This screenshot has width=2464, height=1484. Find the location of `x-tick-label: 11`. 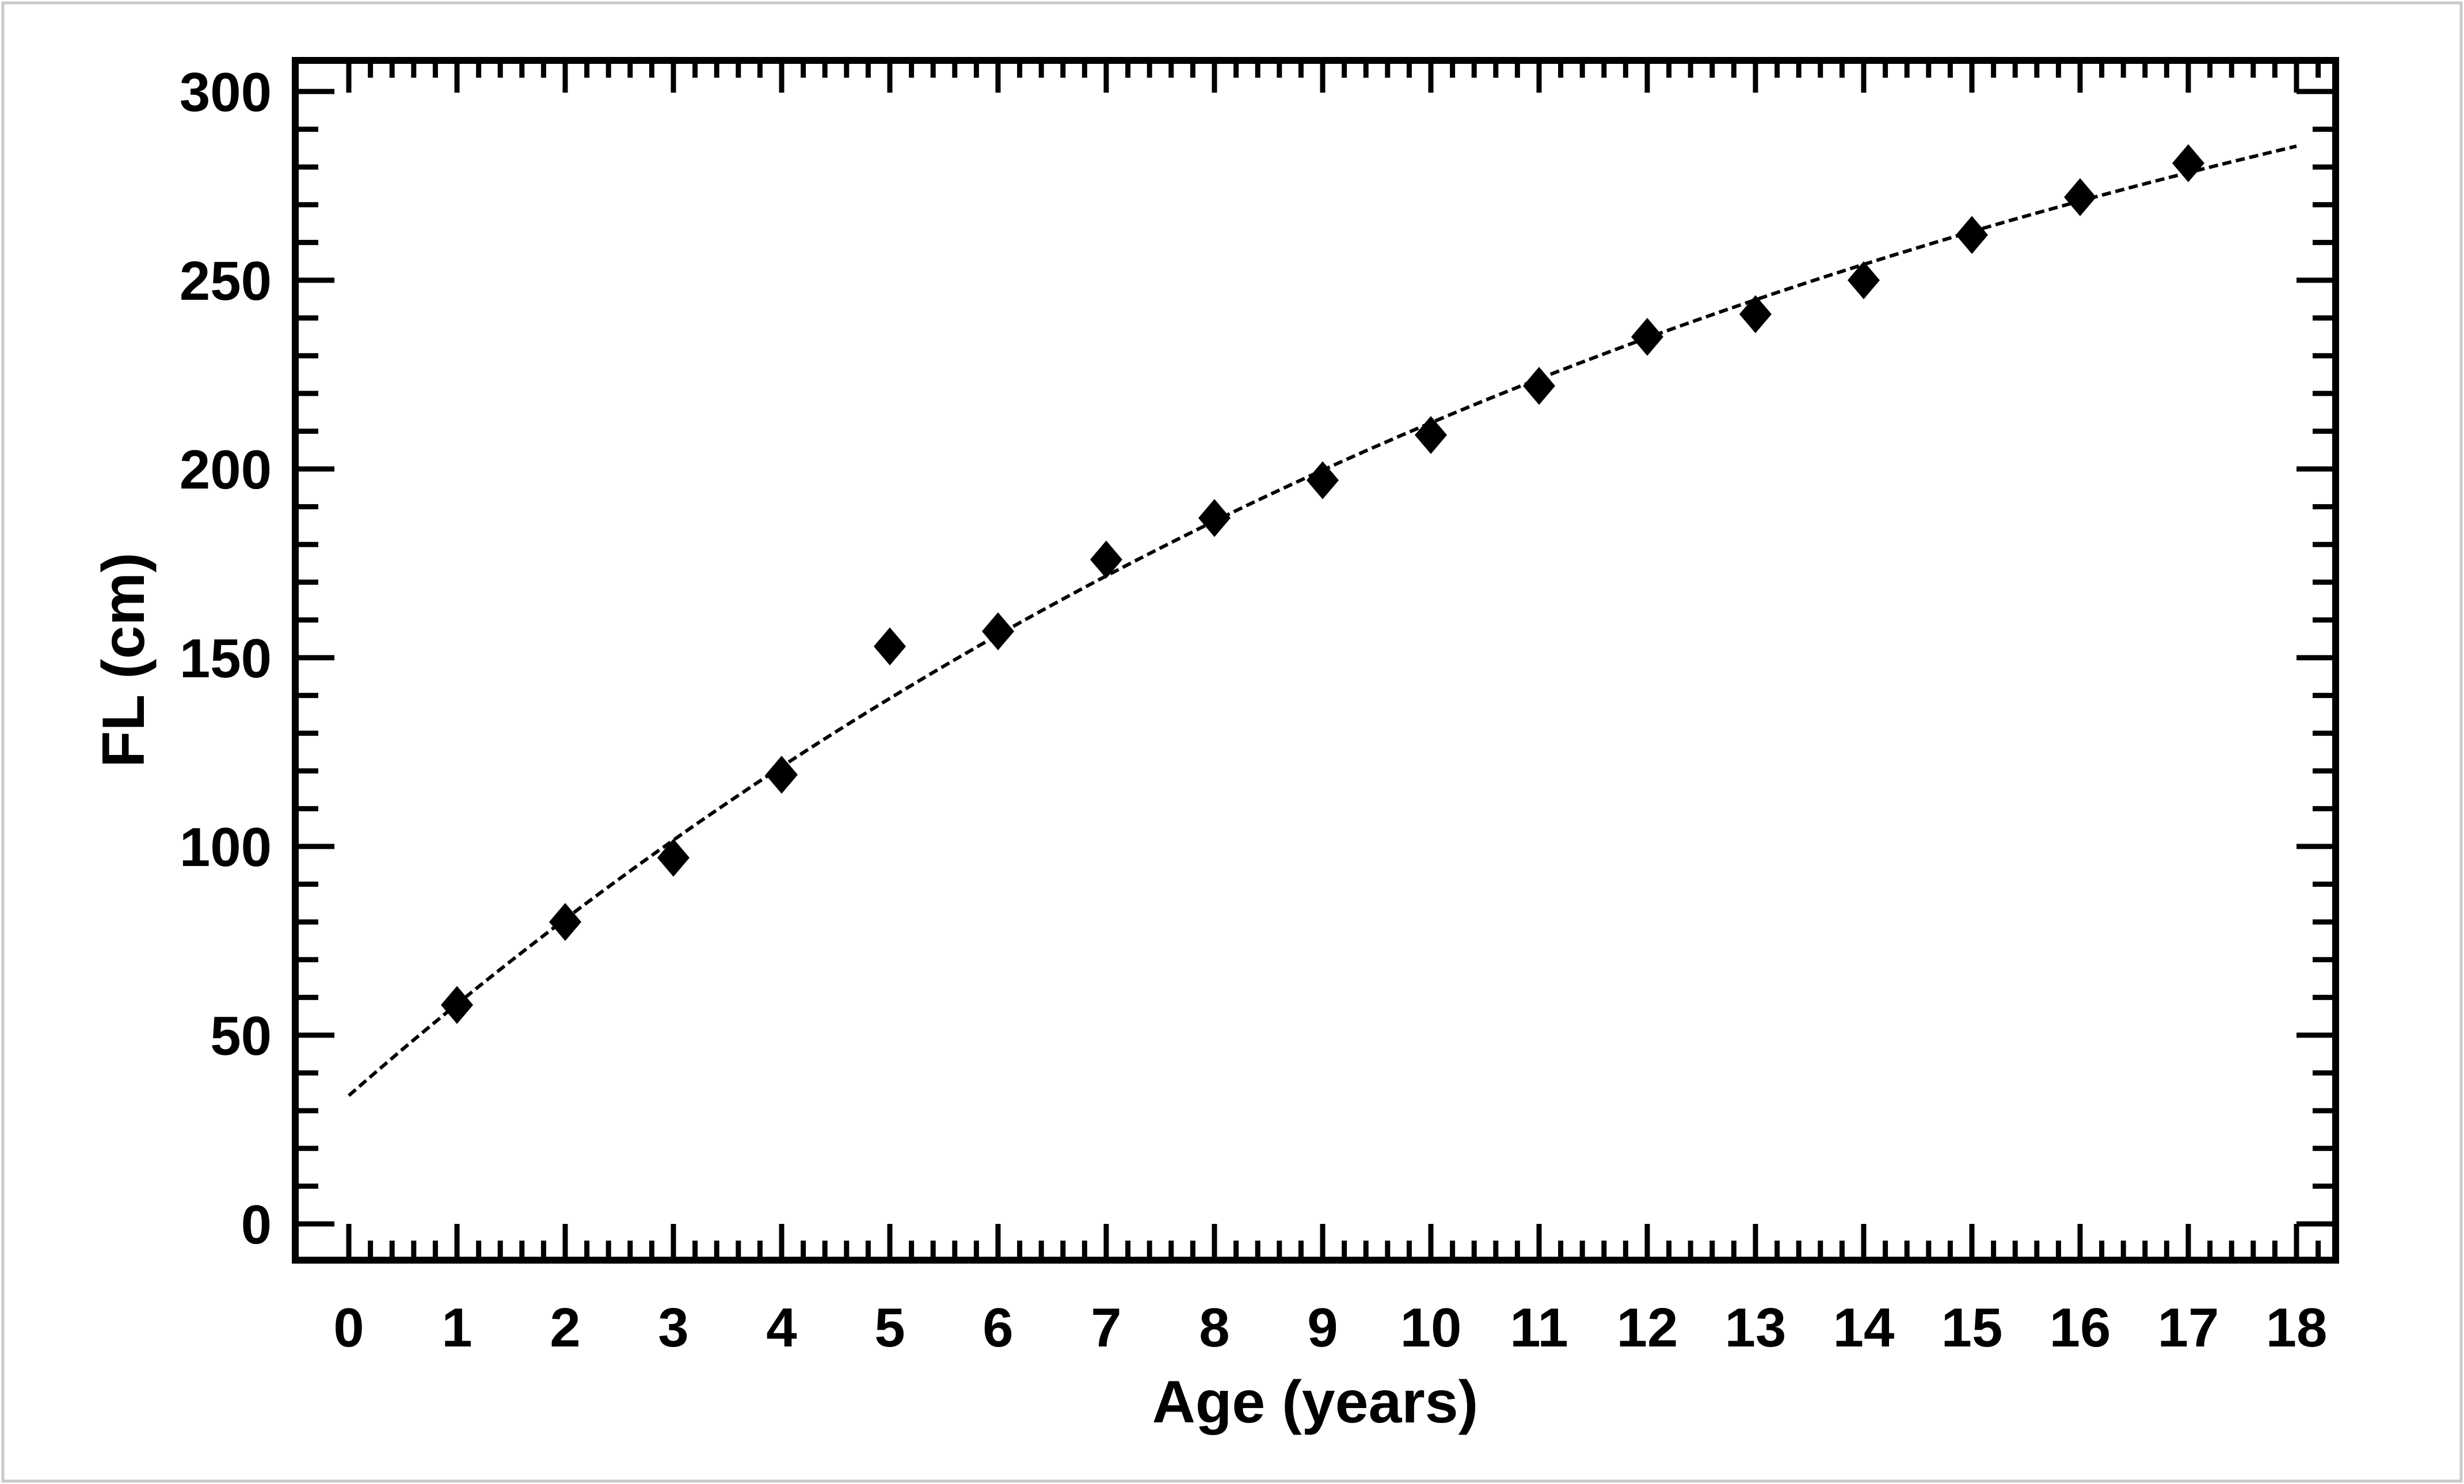

x-tick-label: 11 is located at coordinates (1539, 1328).